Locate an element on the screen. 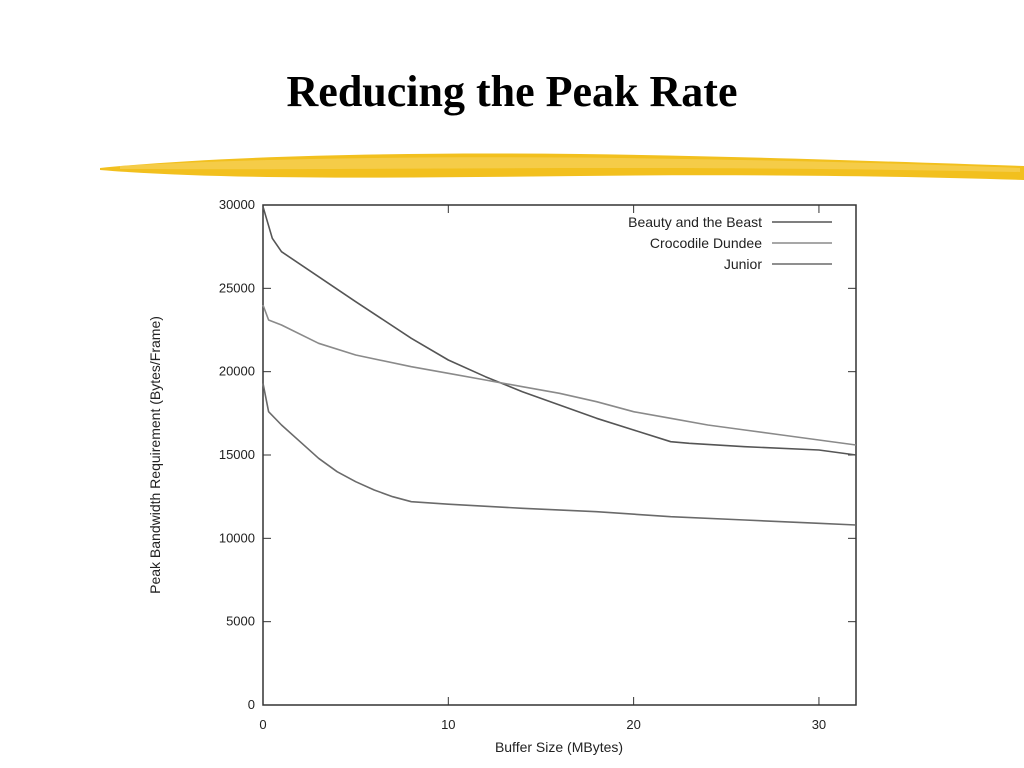 Image resolution: width=1024 pixels, height=768 pixels. decorative-swoosh is located at coordinates (562, 166).